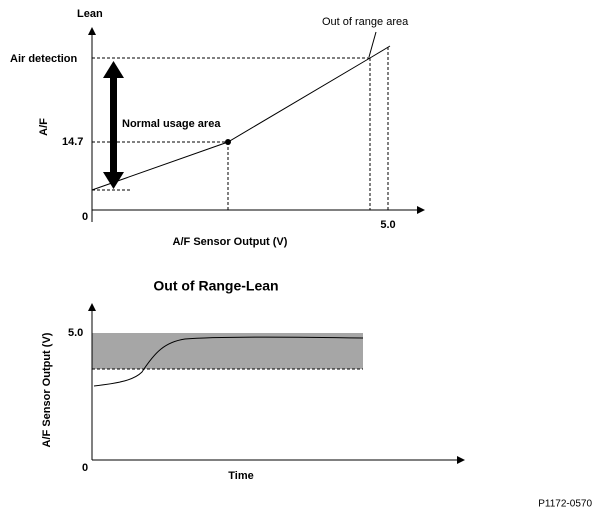  What do you see at coordinates (215, 286) in the screenshot?
I see `title: Out of Range-Lean` at bounding box center [215, 286].